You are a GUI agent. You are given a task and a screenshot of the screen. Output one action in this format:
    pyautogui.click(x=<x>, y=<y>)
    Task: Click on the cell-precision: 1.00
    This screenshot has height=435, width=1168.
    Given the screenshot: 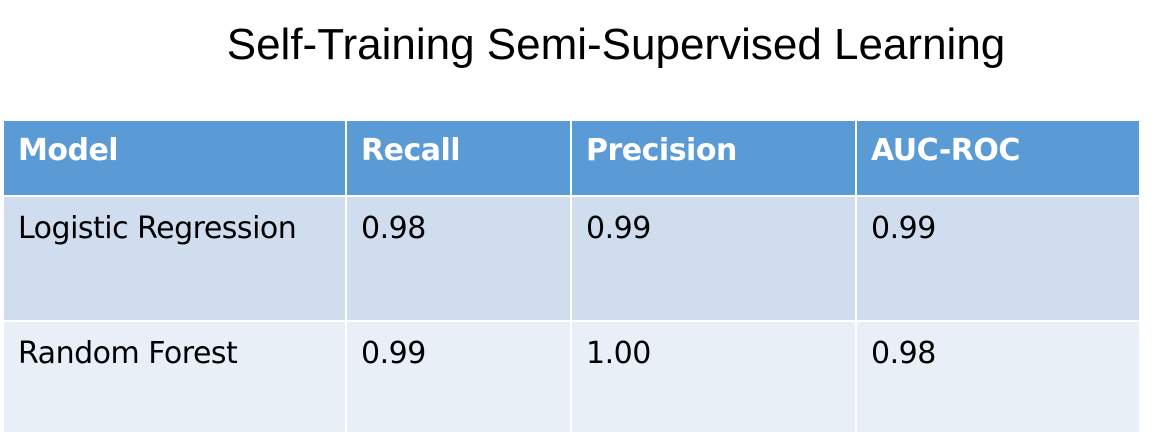 What is the action you would take?
    pyautogui.click(x=713, y=377)
    